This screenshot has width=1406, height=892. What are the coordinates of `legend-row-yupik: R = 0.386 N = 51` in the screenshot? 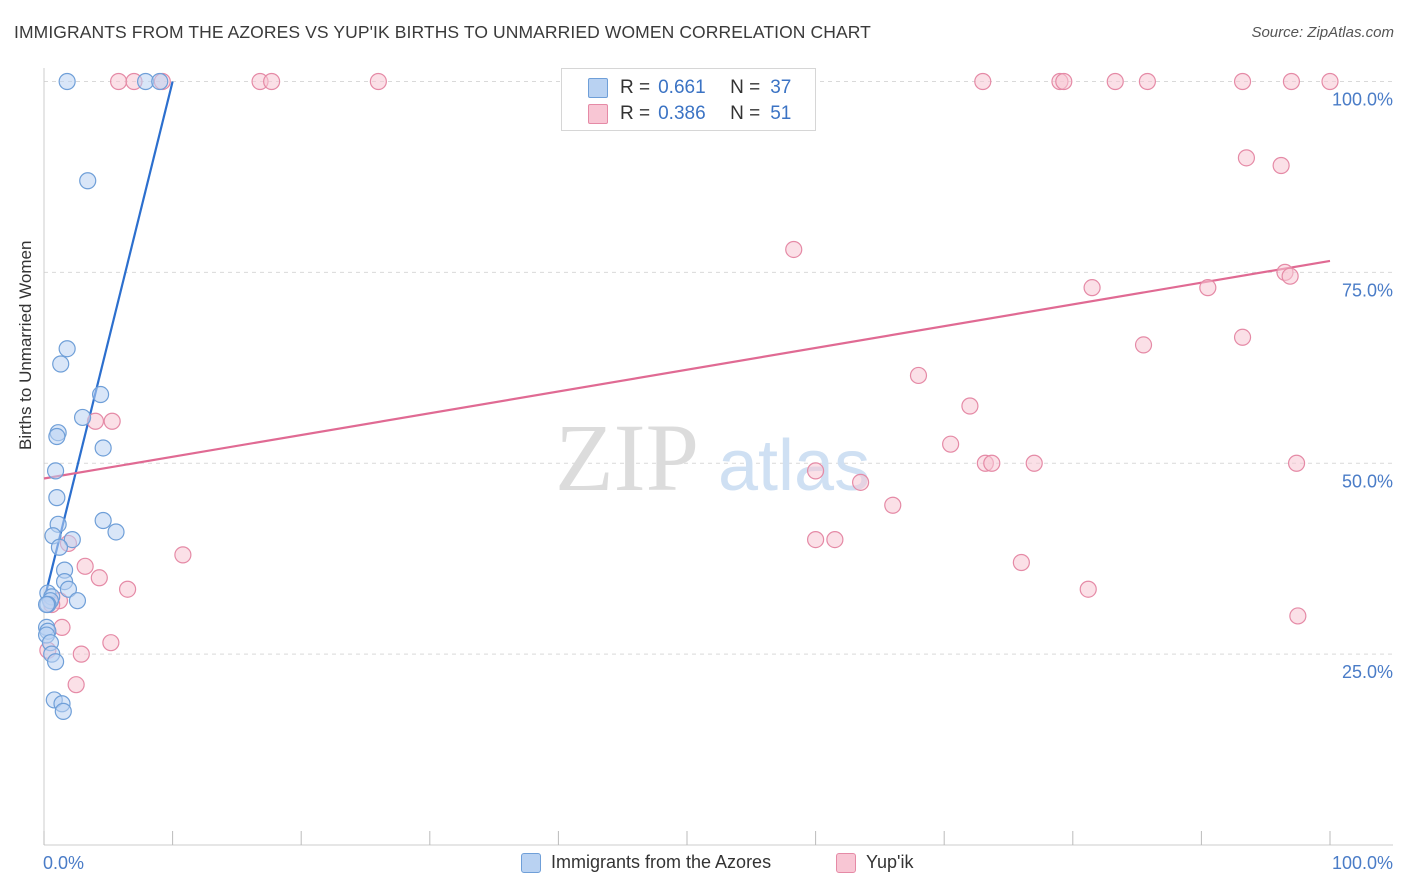 It's located at (689, 114).